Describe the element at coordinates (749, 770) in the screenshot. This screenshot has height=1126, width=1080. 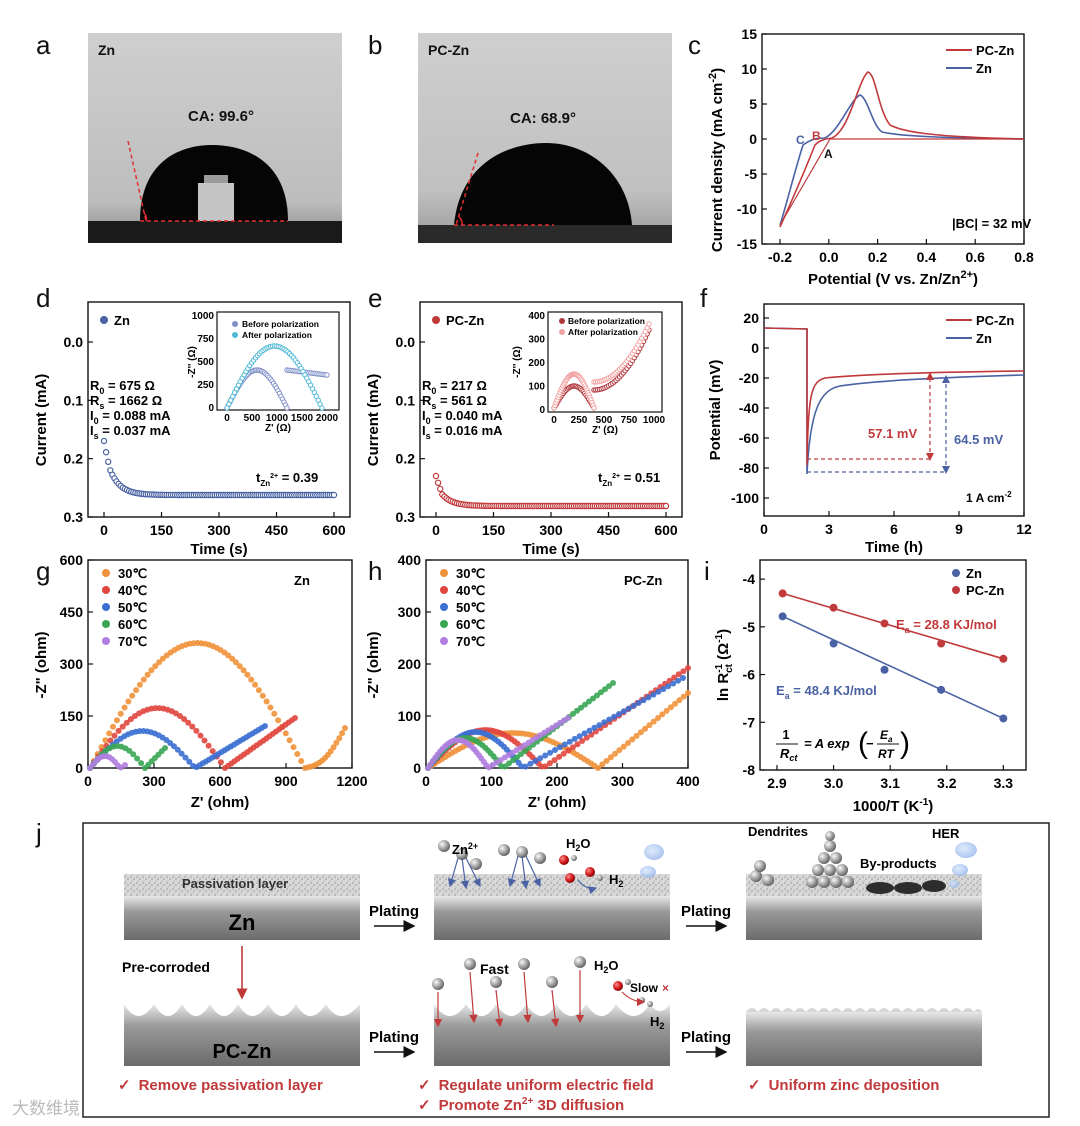
I see `y-tick-label: -8` at that location.